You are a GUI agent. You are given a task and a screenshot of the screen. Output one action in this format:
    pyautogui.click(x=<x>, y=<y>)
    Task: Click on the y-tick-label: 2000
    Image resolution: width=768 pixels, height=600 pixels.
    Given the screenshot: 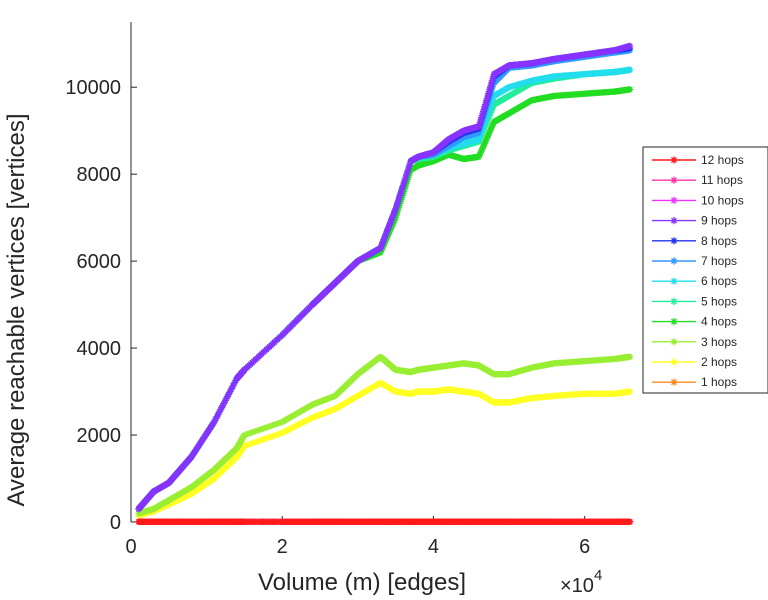 What is the action you would take?
    pyautogui.click(x=99, y=436)
    